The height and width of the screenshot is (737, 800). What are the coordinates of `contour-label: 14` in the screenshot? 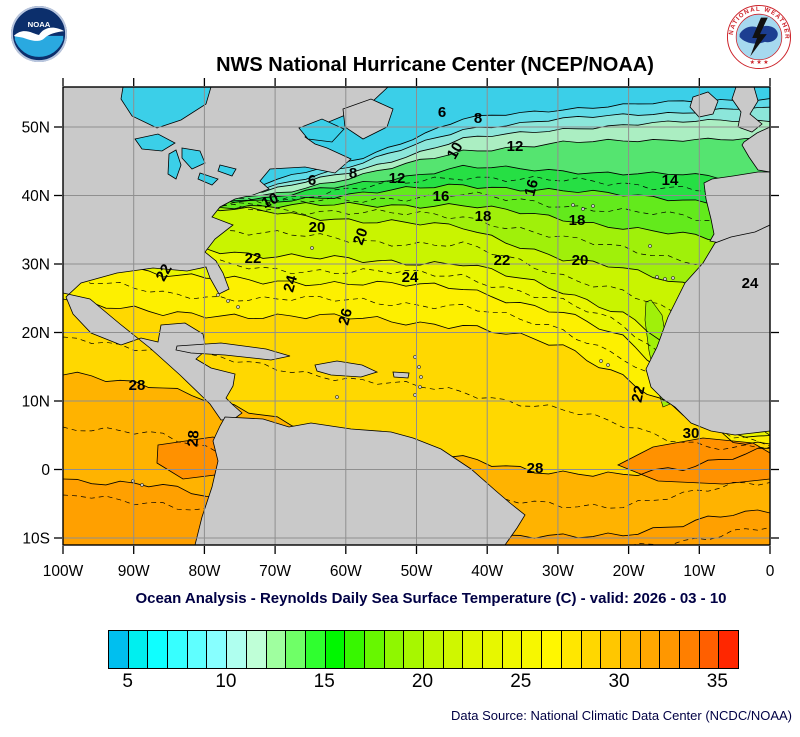 It's located at (670, 180).